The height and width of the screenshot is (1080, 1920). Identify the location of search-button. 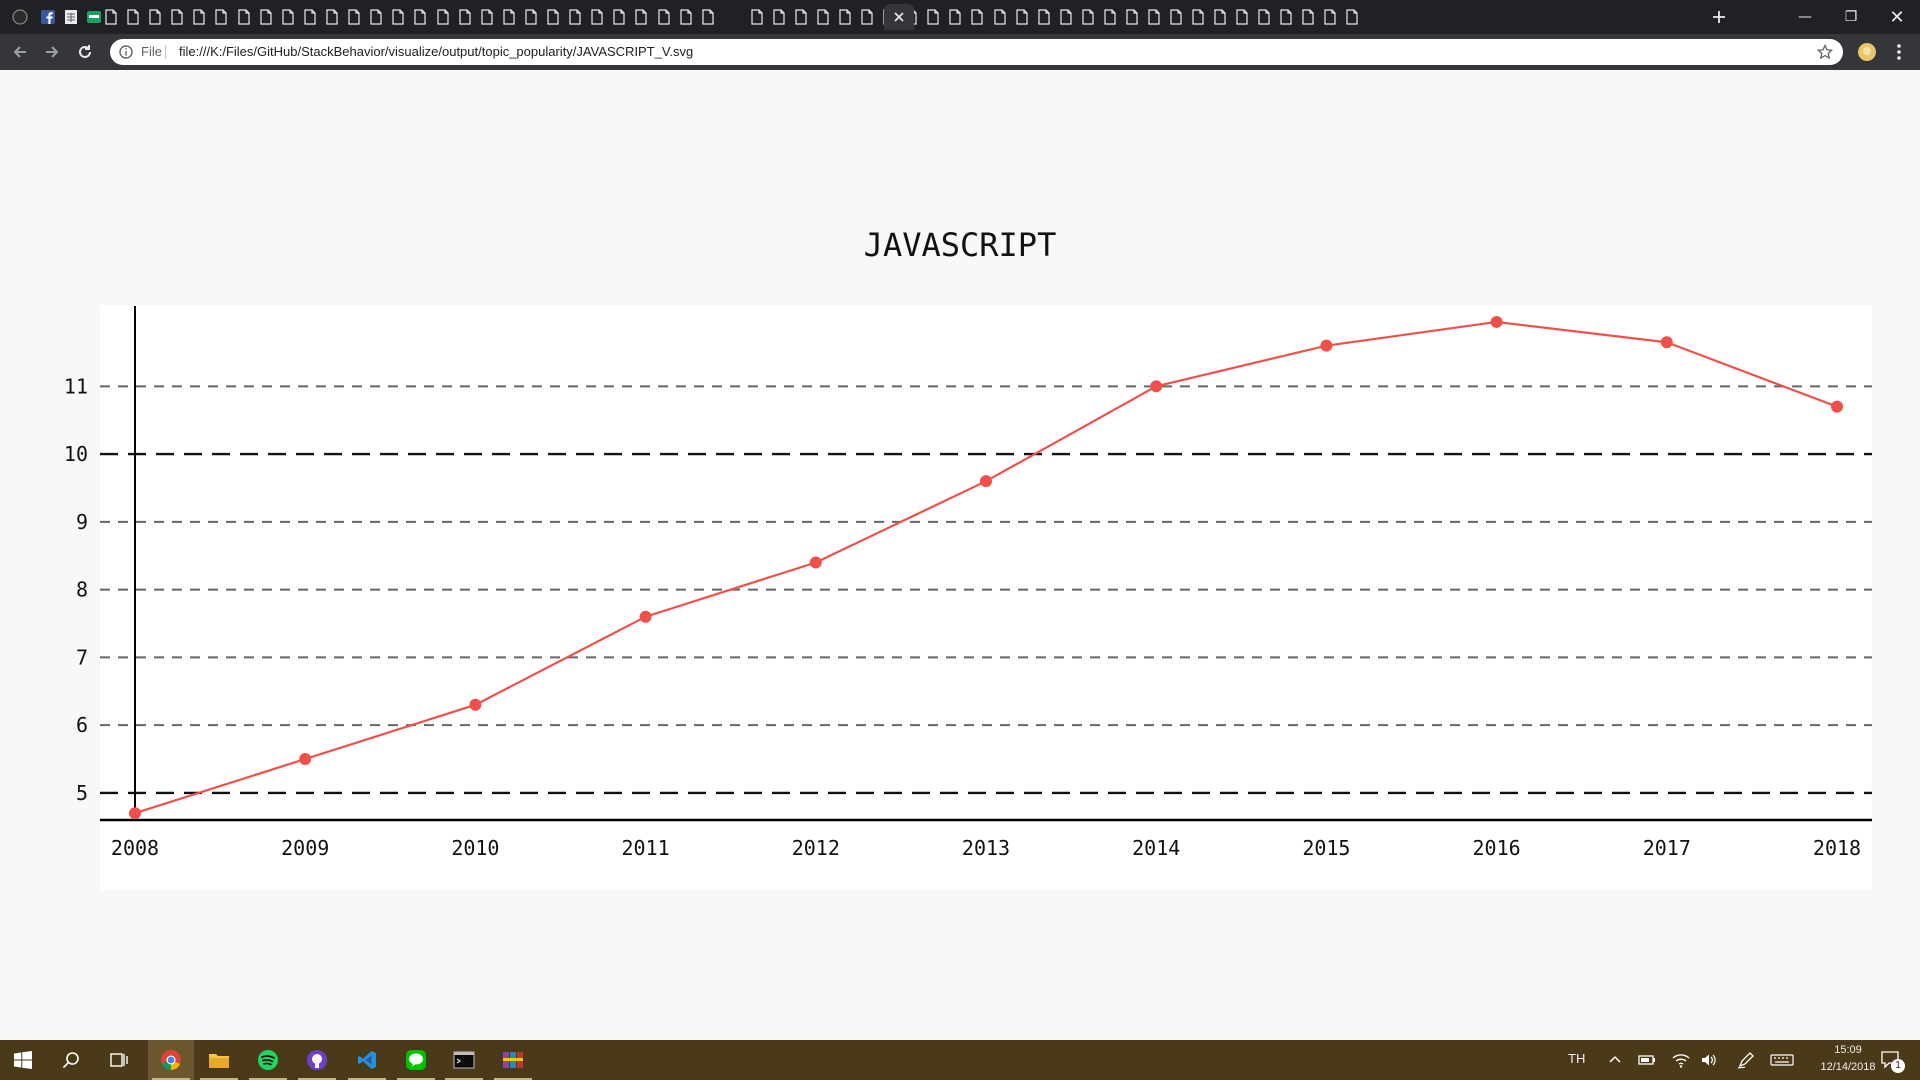
(71, 1060).